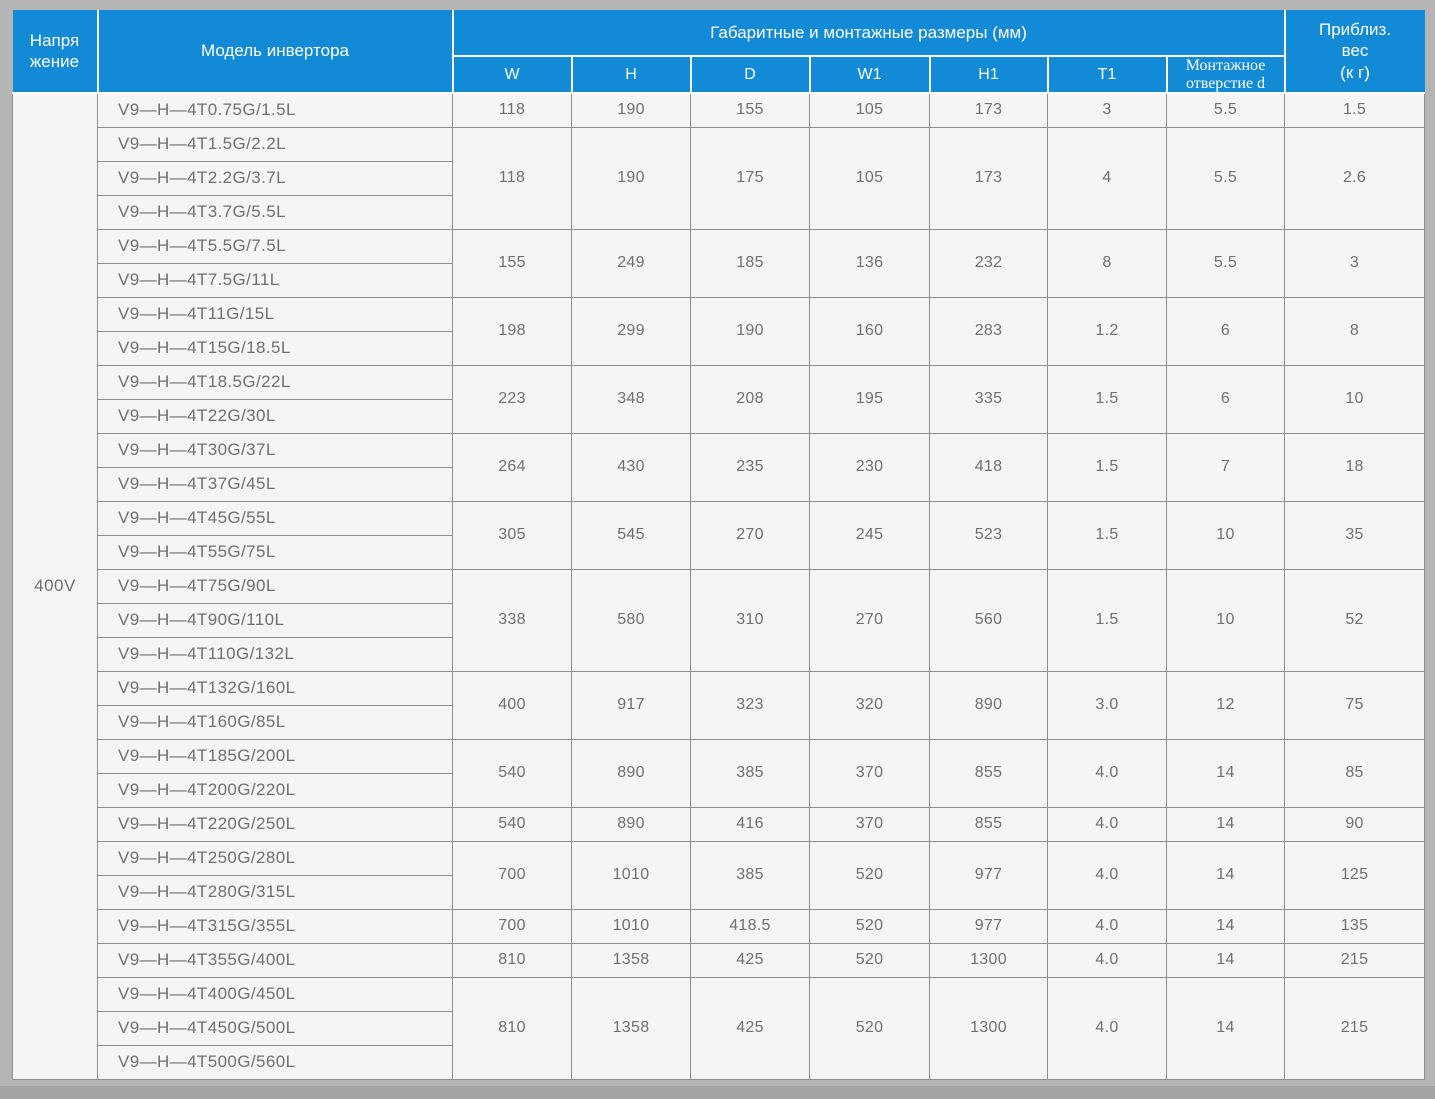 The height and width of the screenshot is (1099, 1435). What do you see at coordinates (631, 620) in the screenshot?
I see `dim-cell-h: 580` at bounding box center [631, 620].